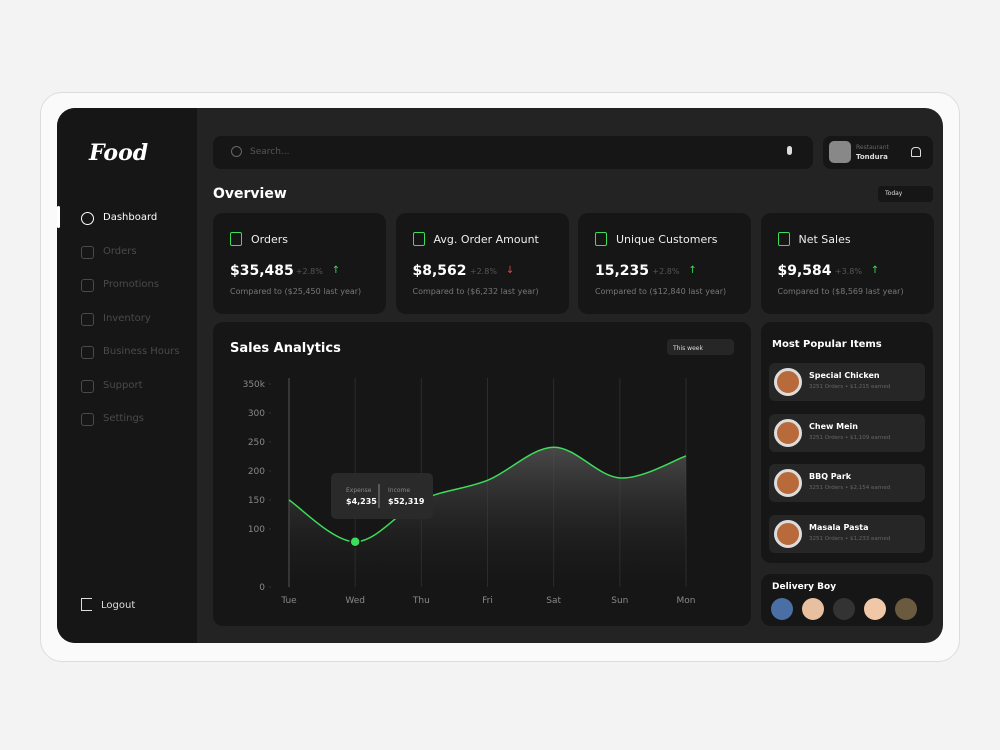 This screenshot has width=1000, height=750. Describe the element at coordinates (827, 344) in the screenshot. I see `popular-title: Most Popular Items` at that location.